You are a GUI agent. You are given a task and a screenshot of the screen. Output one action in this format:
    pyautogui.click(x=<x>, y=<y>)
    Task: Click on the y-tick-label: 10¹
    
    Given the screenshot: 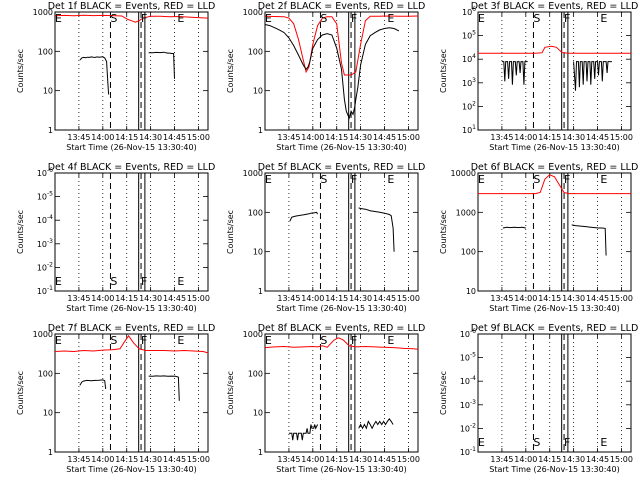 What is the action you would take?
    pyautogui.click(x=469, y=129)
    